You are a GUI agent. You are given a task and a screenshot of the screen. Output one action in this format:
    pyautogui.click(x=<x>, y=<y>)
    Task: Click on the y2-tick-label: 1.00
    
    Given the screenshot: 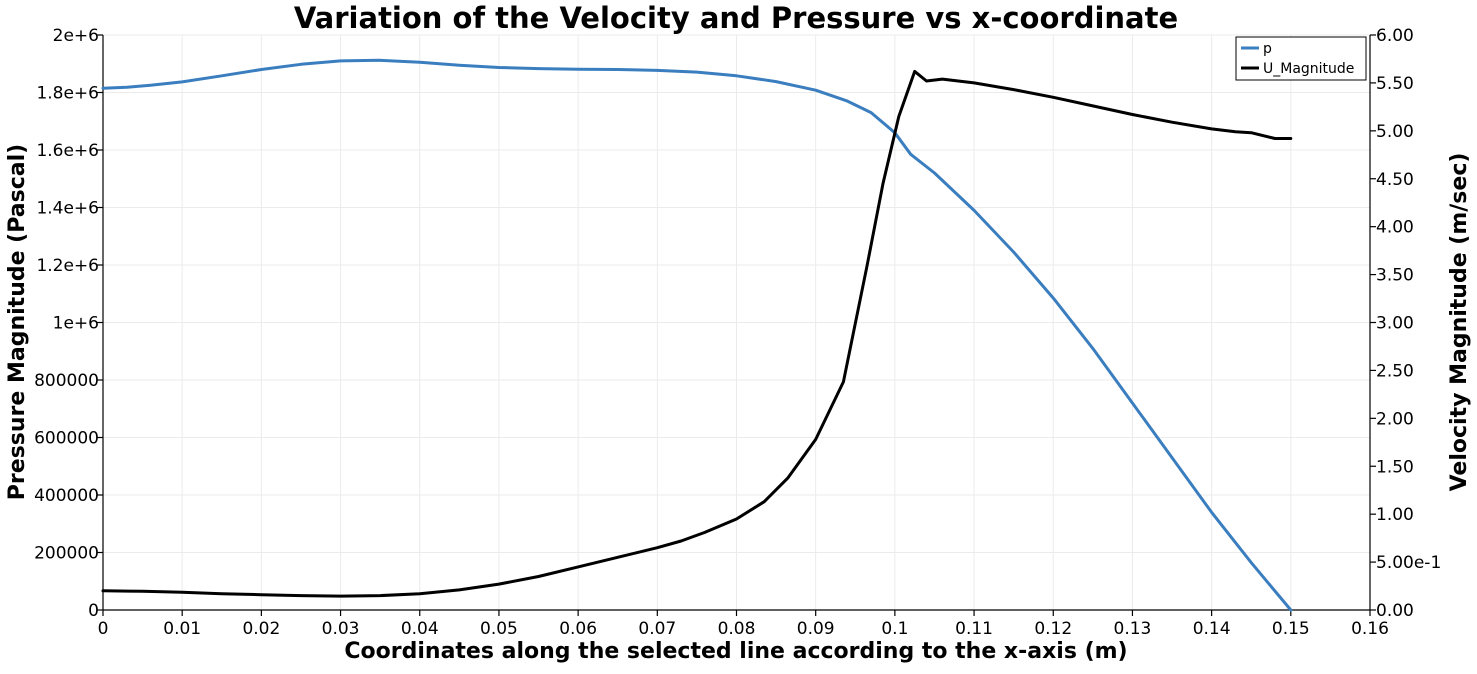 What is the action you would take?
    pyautogui.click(x=1395, y=515)
    